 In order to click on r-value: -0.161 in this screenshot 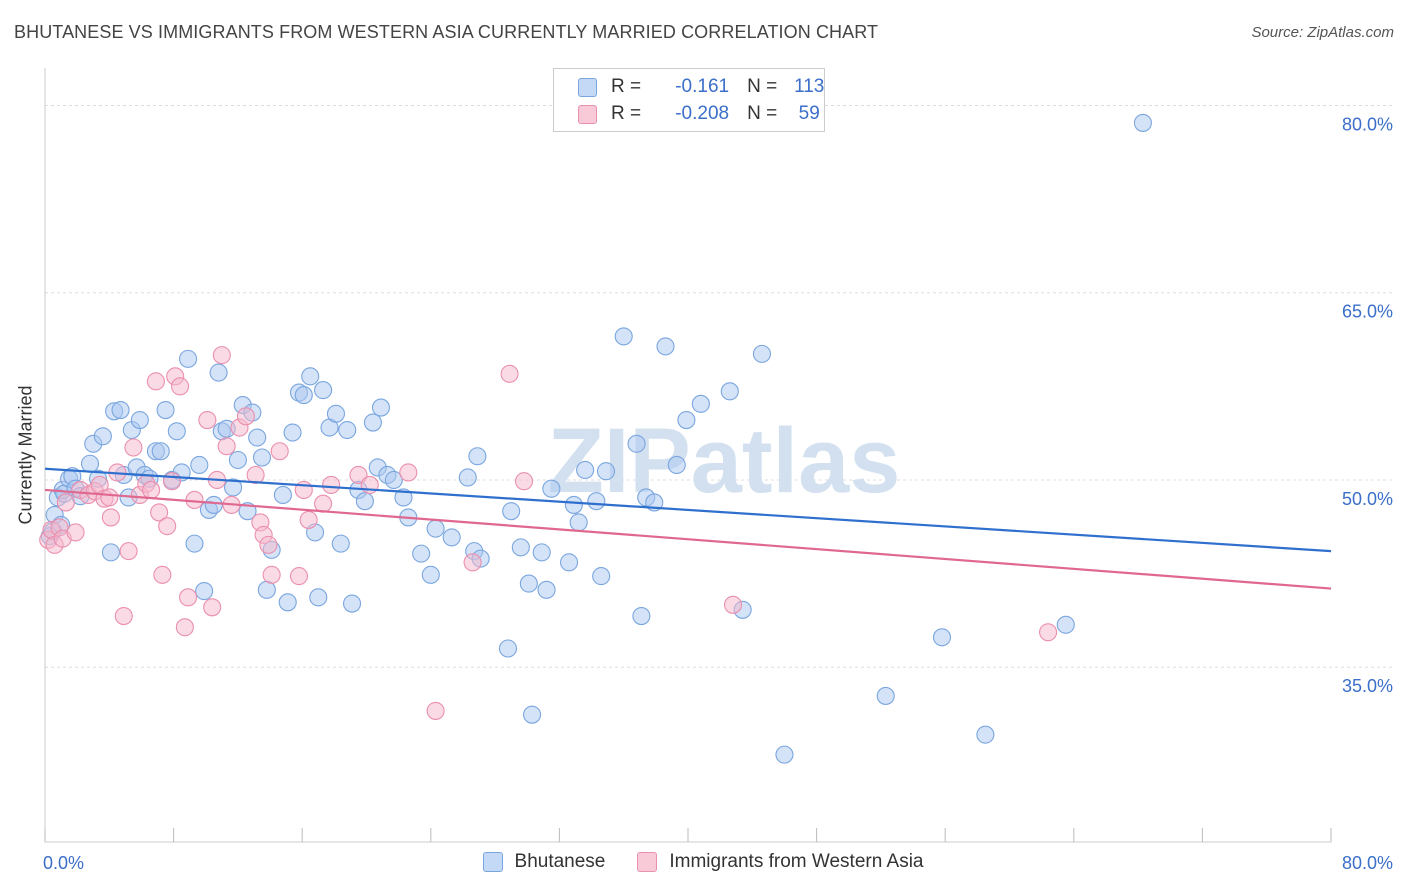, I will do `click(702, 86)`.